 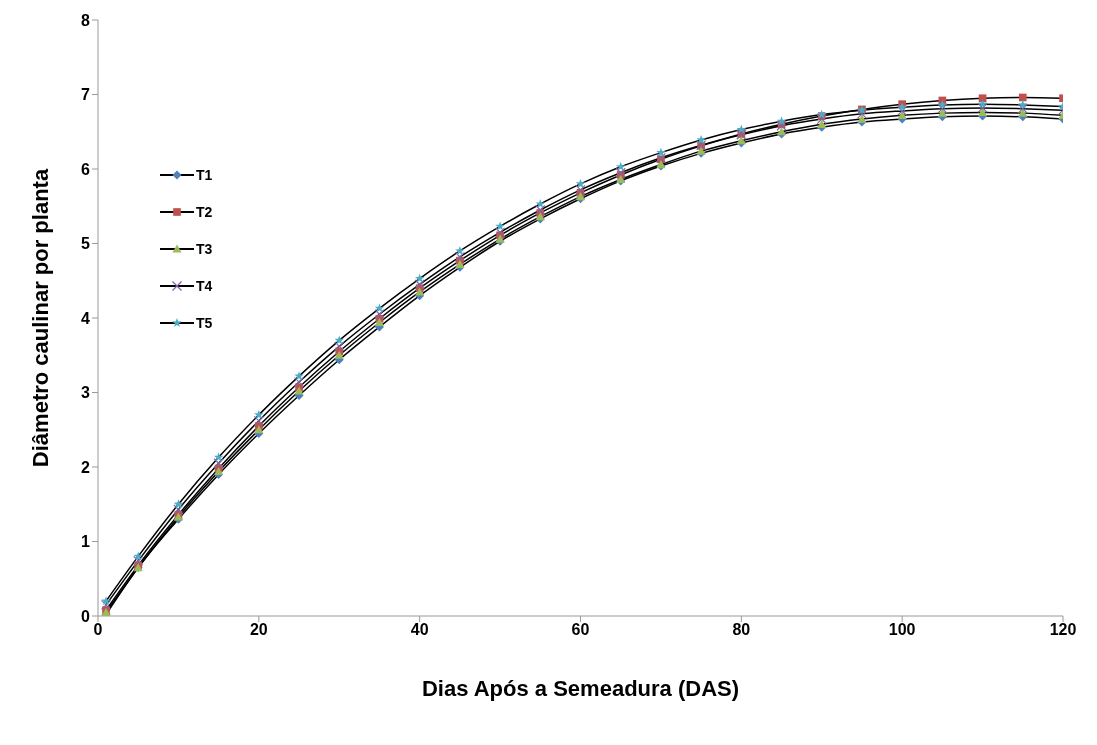 What do you see at coordinates (258, 630) in the screenshot?
I see `x-tick-label: 20` at bounding box center [258, 630].